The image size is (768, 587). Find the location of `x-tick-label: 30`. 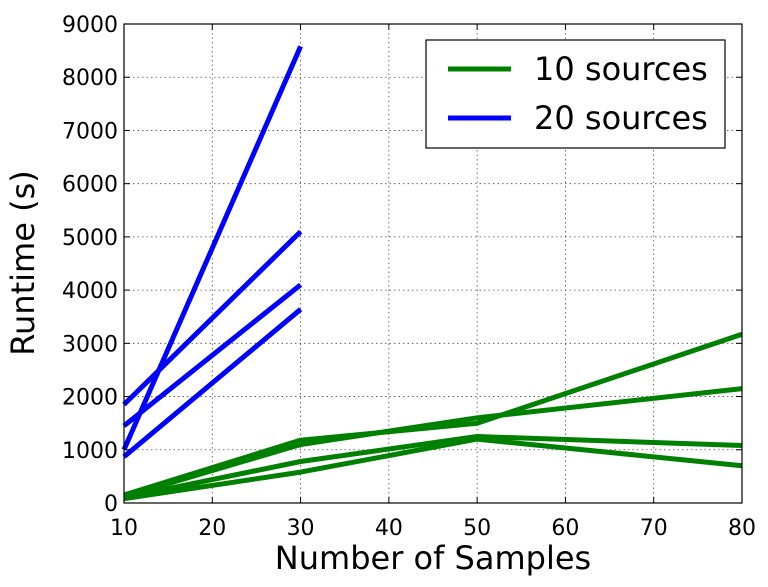

x-tick-label: 30 is located at coordinates (301, 528).